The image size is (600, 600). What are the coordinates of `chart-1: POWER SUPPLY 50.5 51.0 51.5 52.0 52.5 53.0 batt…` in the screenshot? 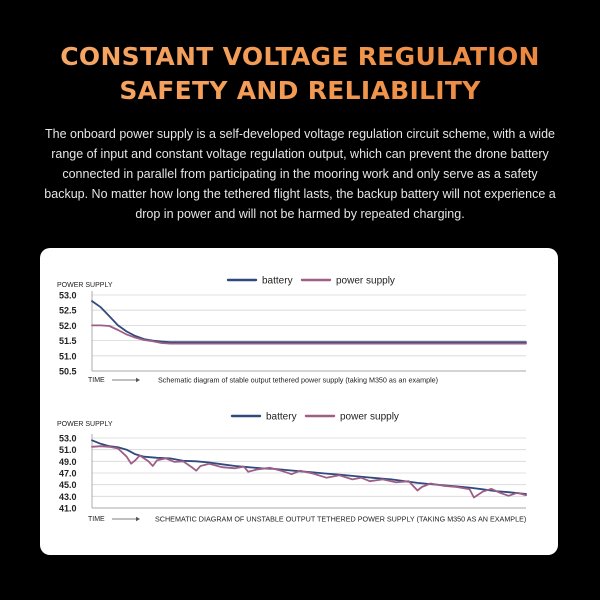 It's located at (292, 330).